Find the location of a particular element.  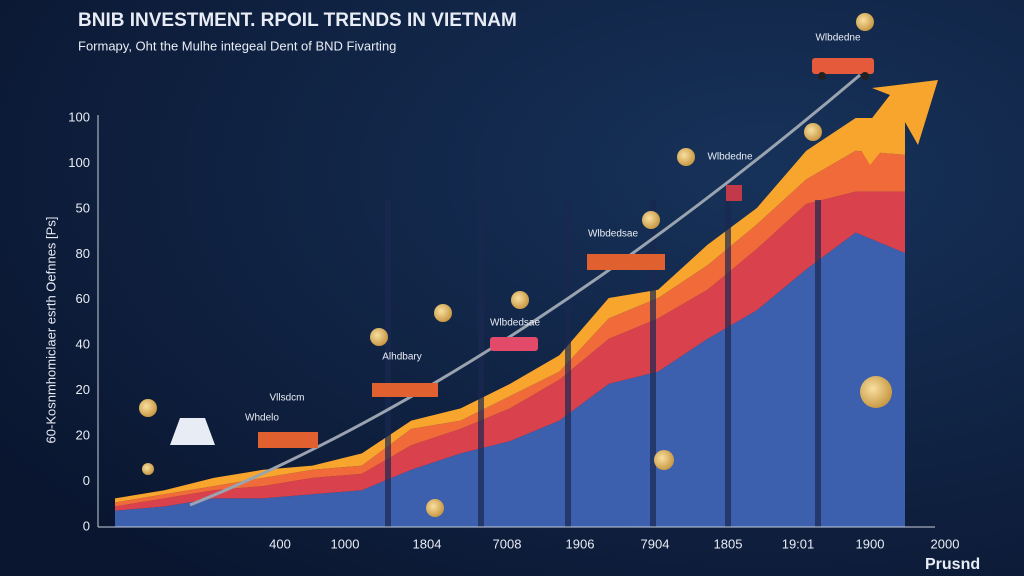

arrow is located at coordinates (896, 122).